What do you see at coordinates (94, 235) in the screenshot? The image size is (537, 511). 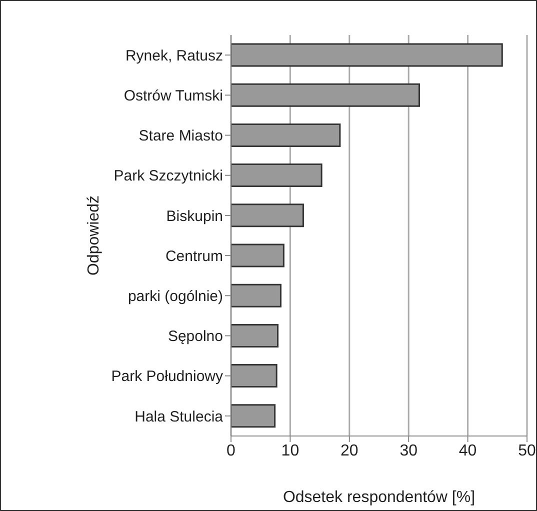 I see `y-axis-title: Odpowiedź` at bounding box center [94, 235].